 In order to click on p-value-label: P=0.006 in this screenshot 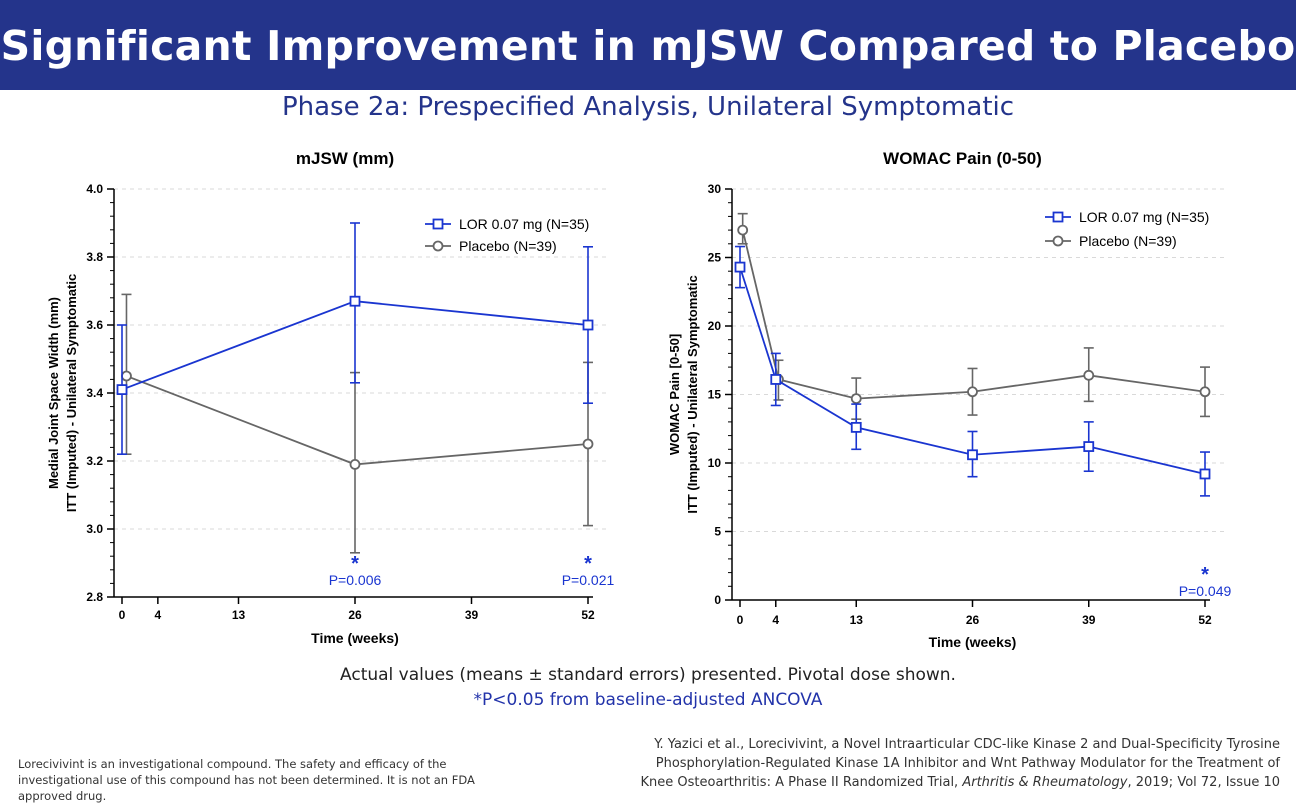, I will do `click(355, 580)`.